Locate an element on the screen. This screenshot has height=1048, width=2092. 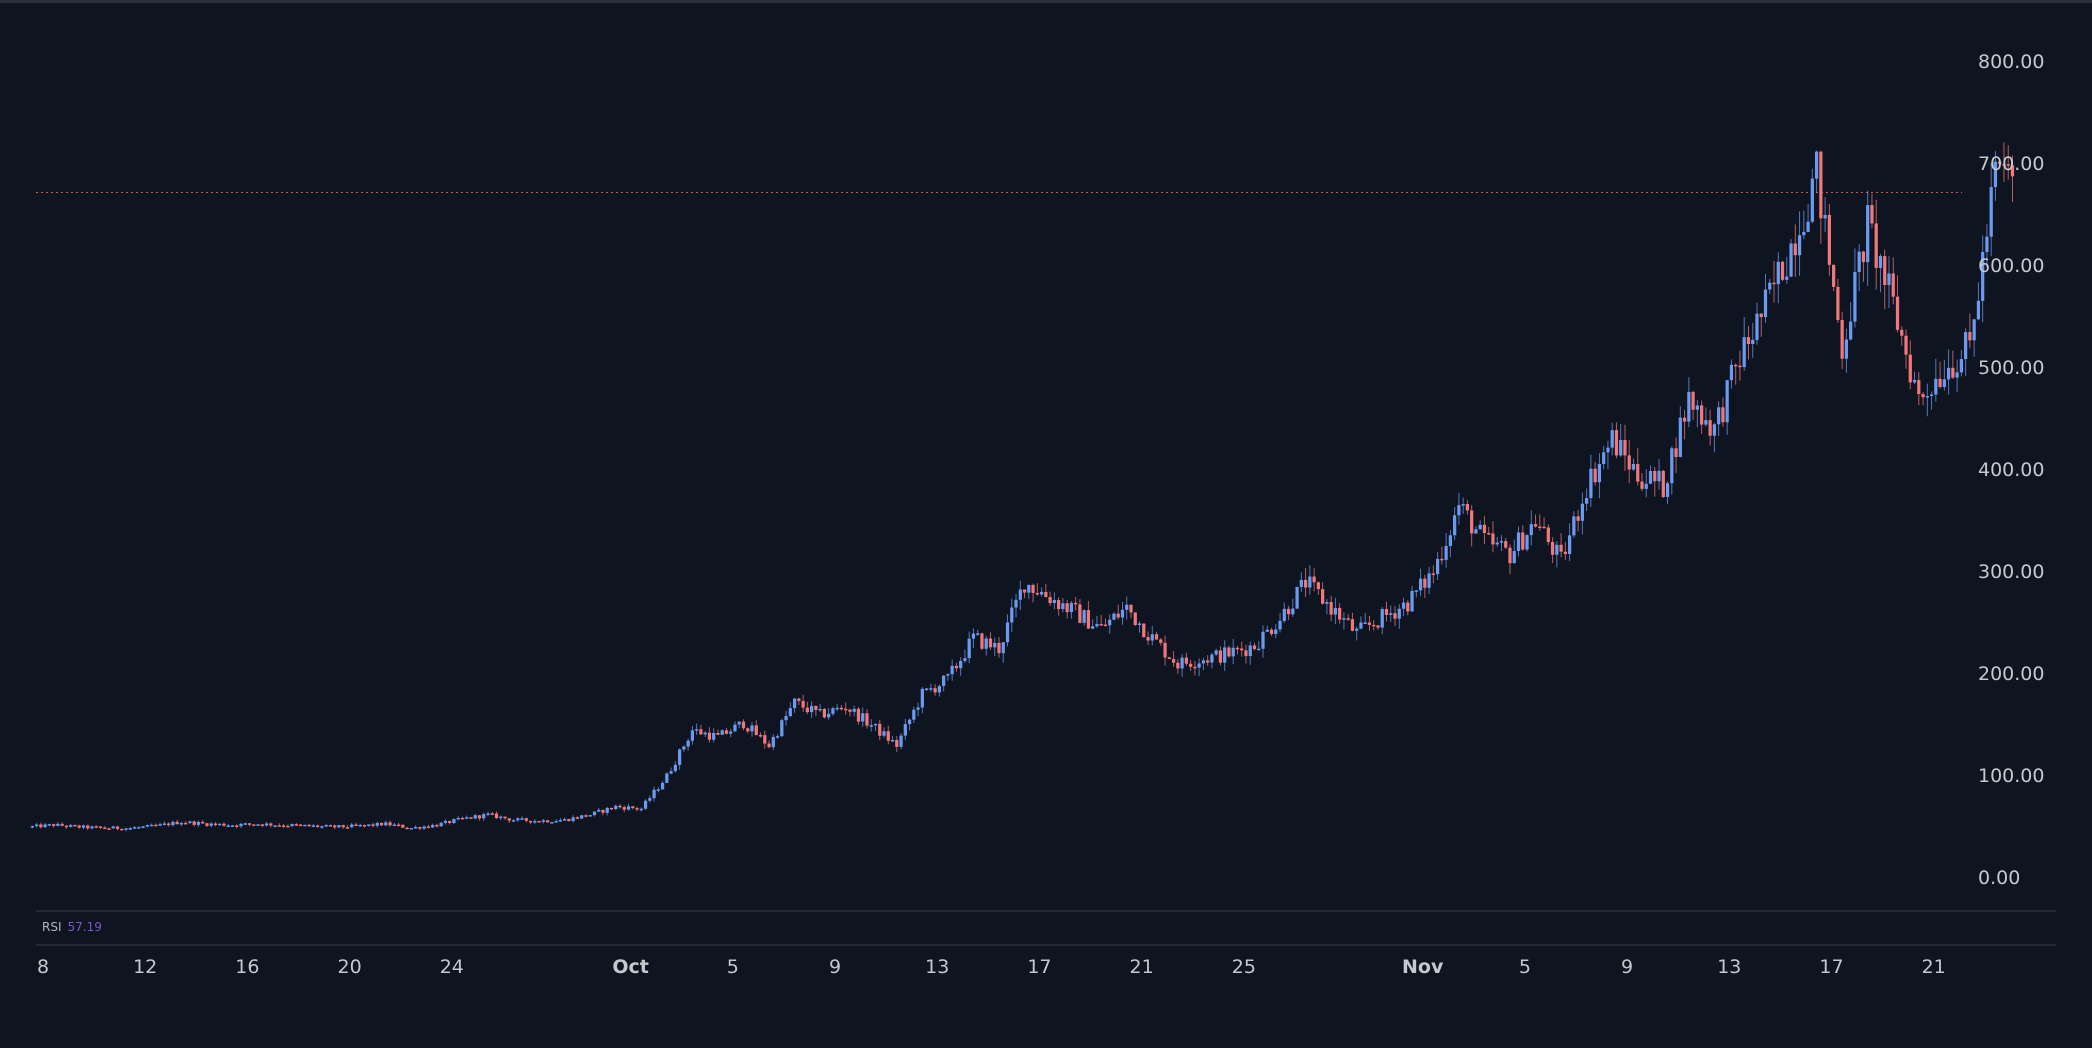
rsi-legend: RSI 57.19 is located at coordinates (72, 927).